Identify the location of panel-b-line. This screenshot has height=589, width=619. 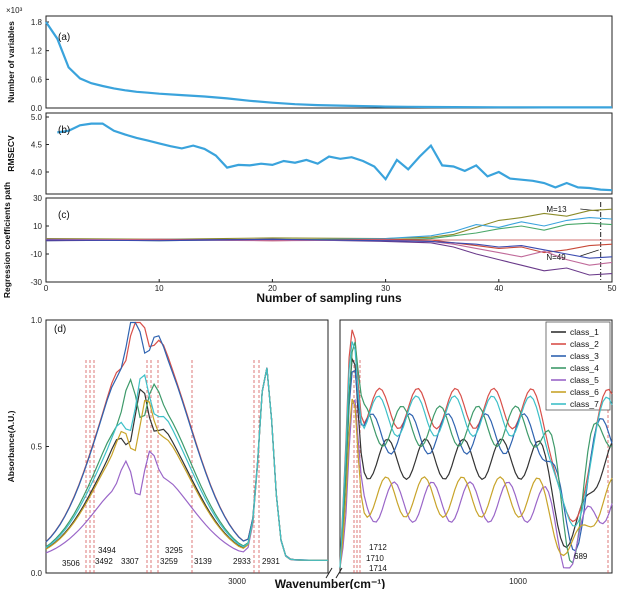
(335, 157).